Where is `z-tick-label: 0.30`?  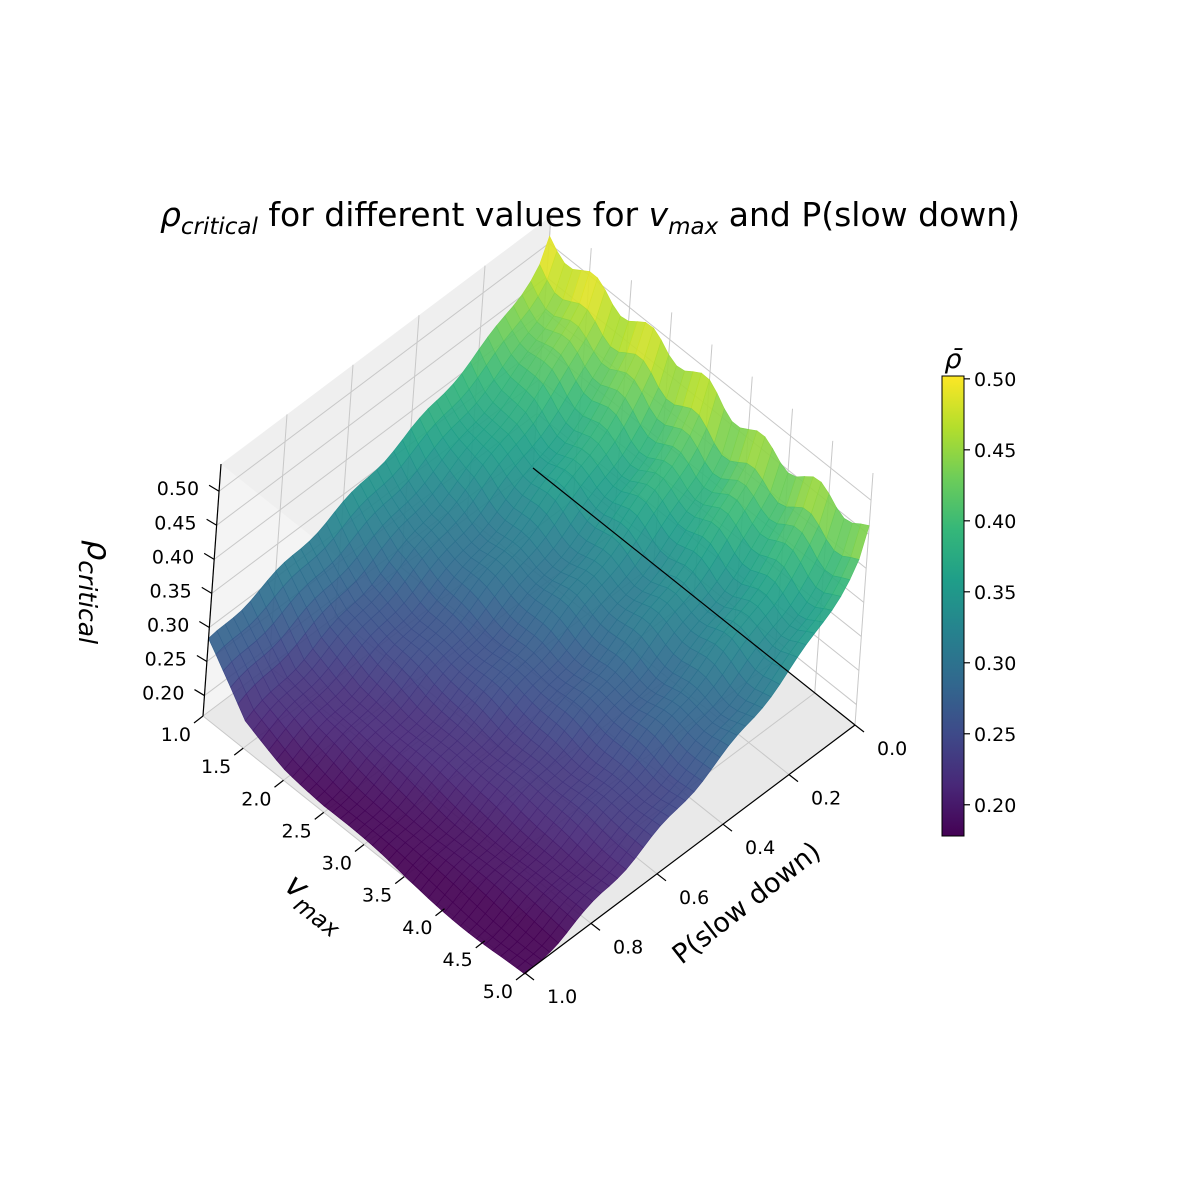
z-tick-label: 0.30 is located at coordinates (168, 625).